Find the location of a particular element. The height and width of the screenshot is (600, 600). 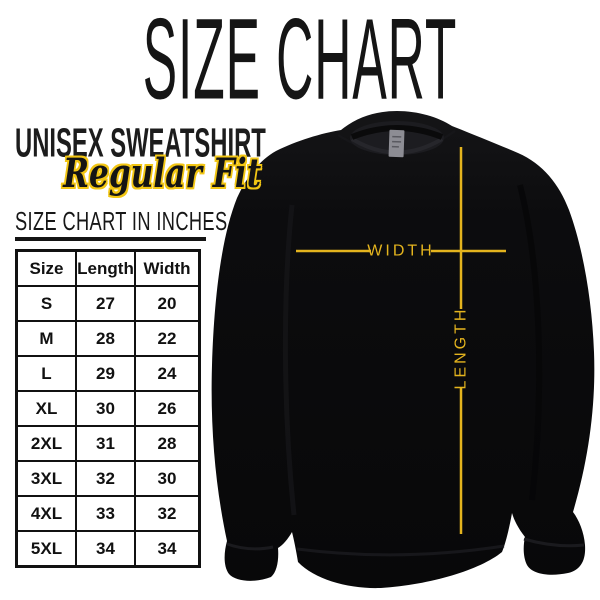

left-cuff-seam is located at coordinates (250, 546).